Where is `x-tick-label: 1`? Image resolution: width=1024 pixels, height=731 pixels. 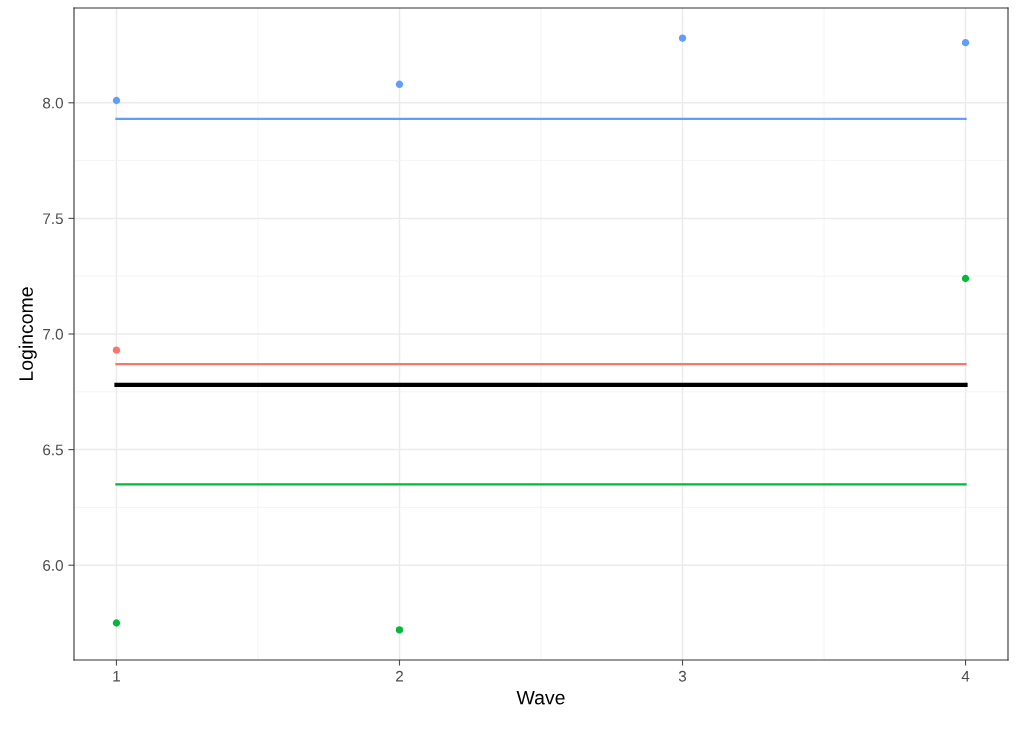 x-tick-label: 1 is located at coordinates (116, 676).